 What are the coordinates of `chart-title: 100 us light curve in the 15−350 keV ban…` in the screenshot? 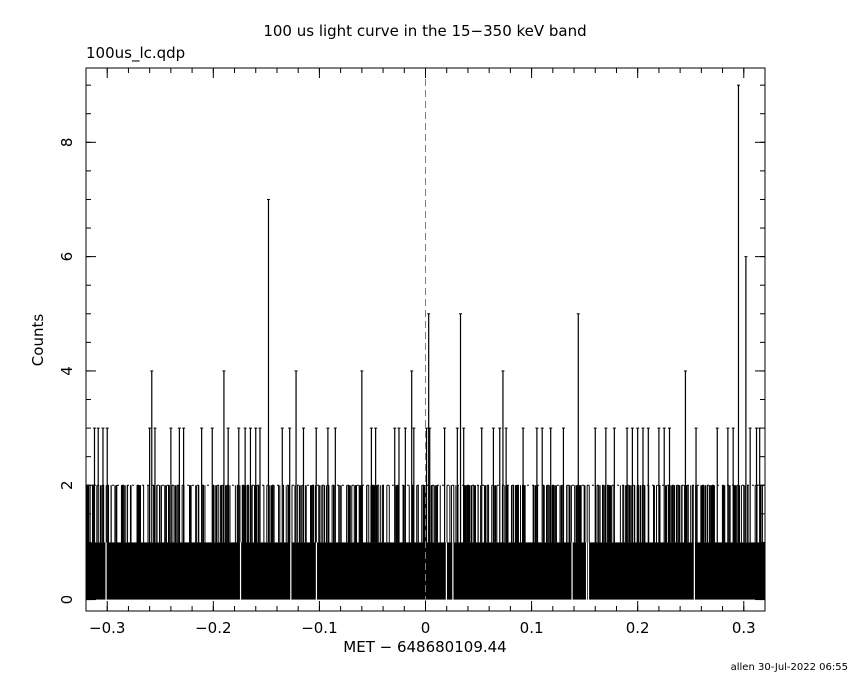 It's located at (425, 31).